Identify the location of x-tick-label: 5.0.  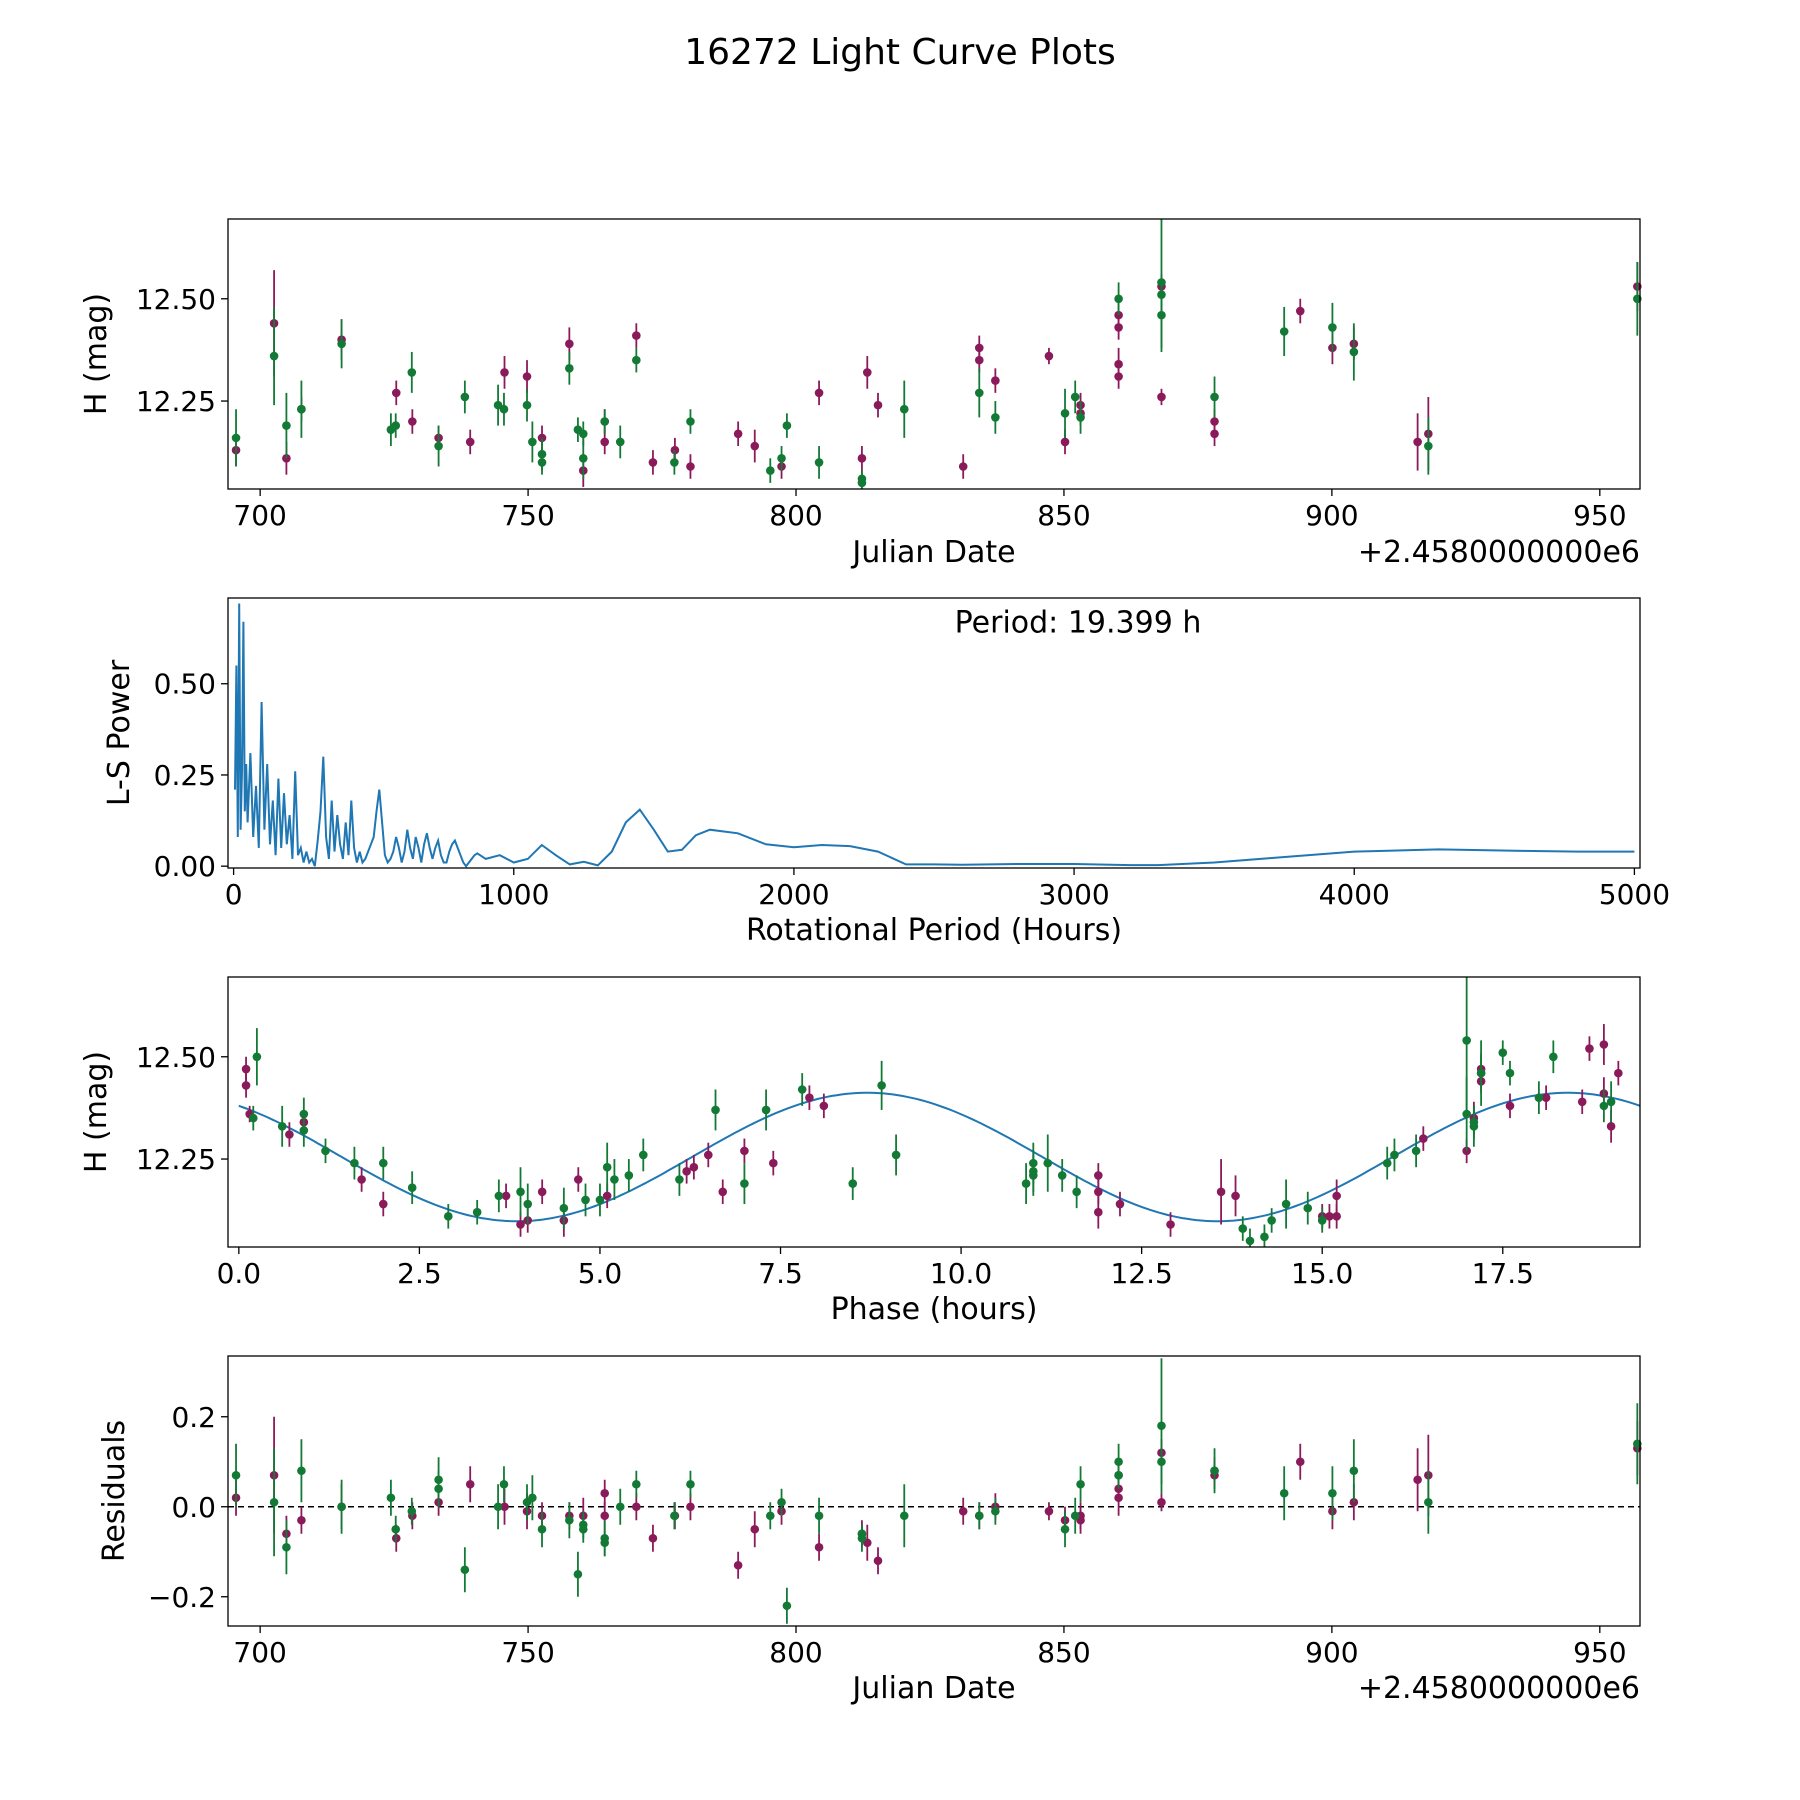
(600, 1273).